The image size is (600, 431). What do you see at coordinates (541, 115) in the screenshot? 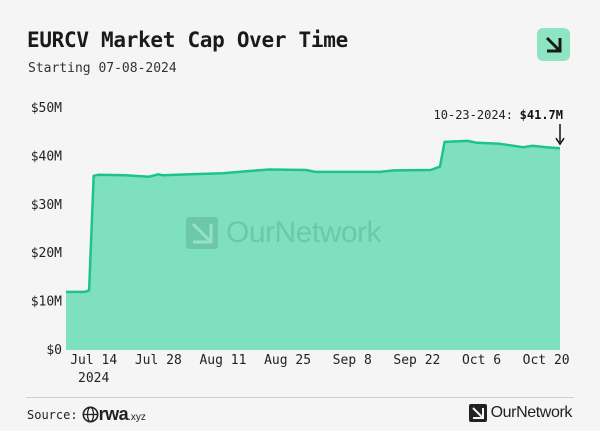
I see `annotation-value: $41.7M` at bounding box center [541, 115].